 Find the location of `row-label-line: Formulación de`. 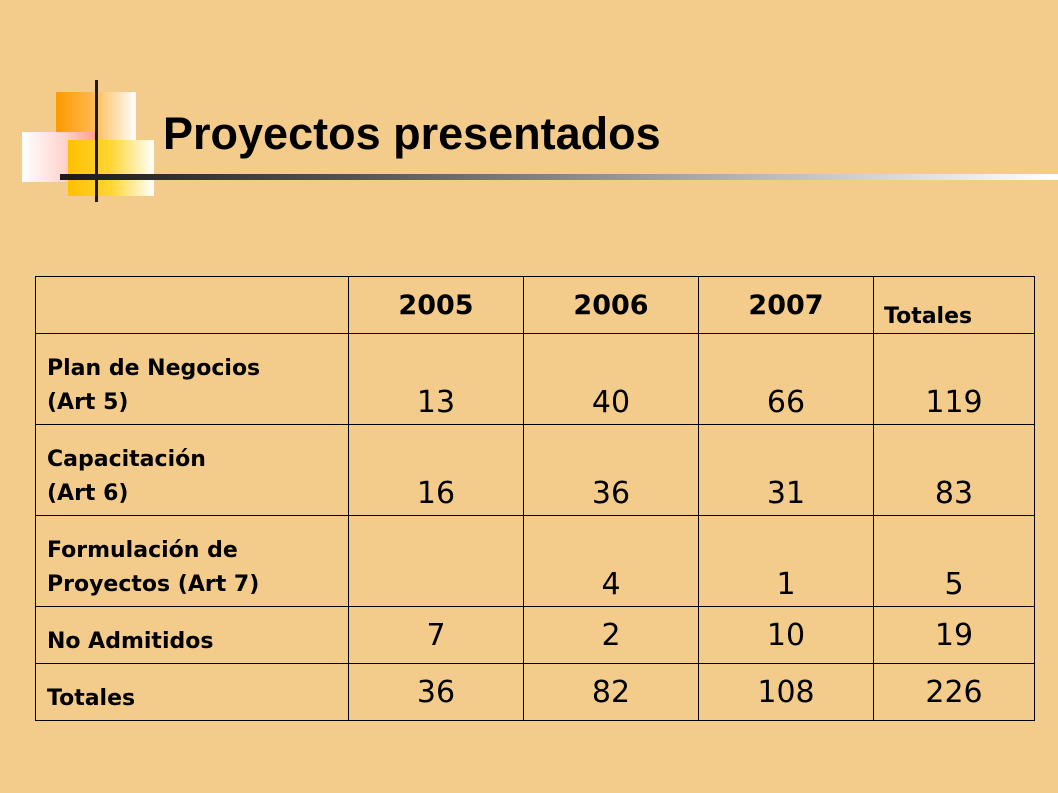

row-label-line: Formulación de is located at coordinates (142, 550).